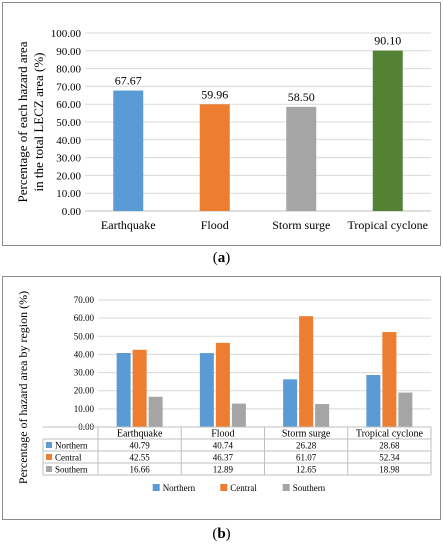  I want to click on bar-storm-surge, so click(301, 158).